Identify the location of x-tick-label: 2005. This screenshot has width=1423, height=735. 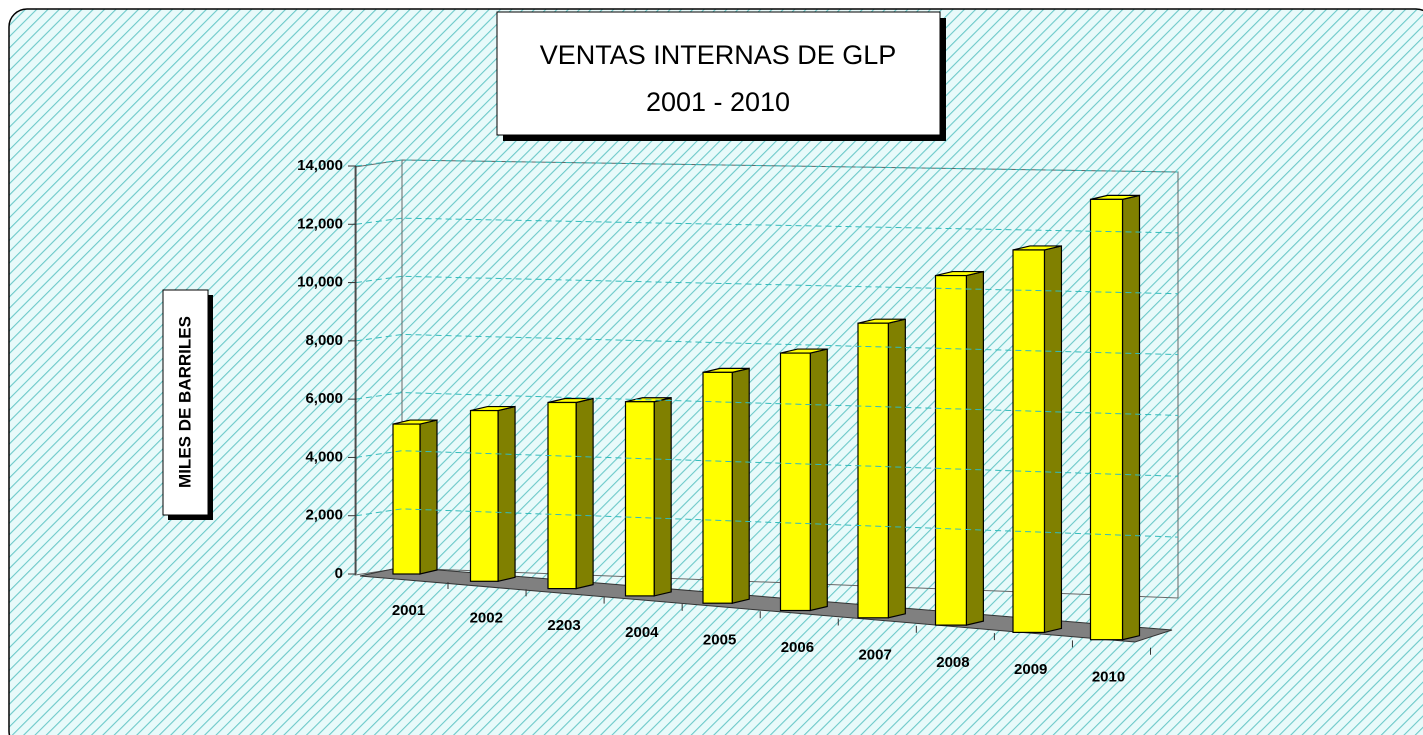
(719, 640).